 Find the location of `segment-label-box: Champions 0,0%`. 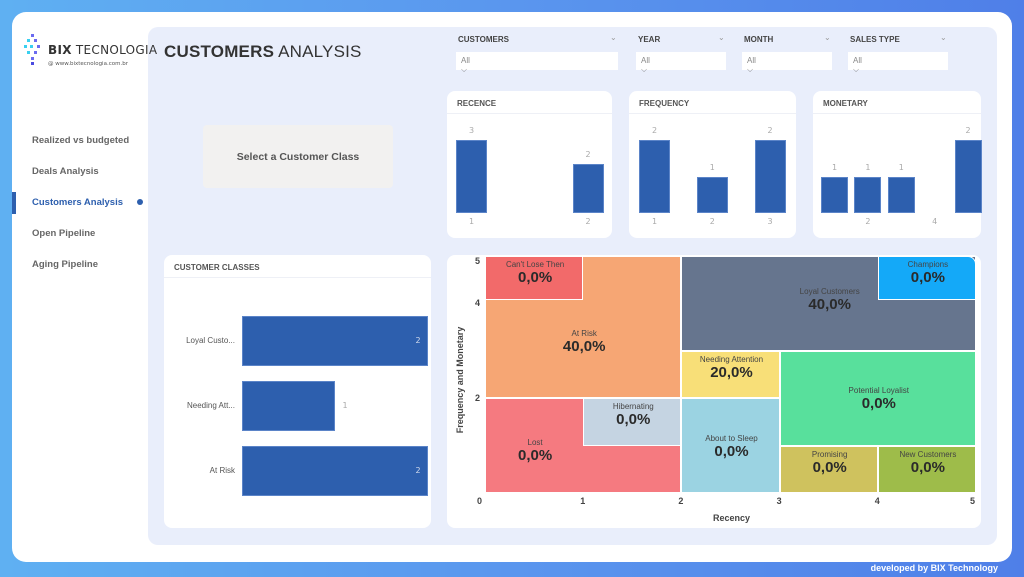

segment-label-box: Champions 0,0% is located at coordinates (928, 279).